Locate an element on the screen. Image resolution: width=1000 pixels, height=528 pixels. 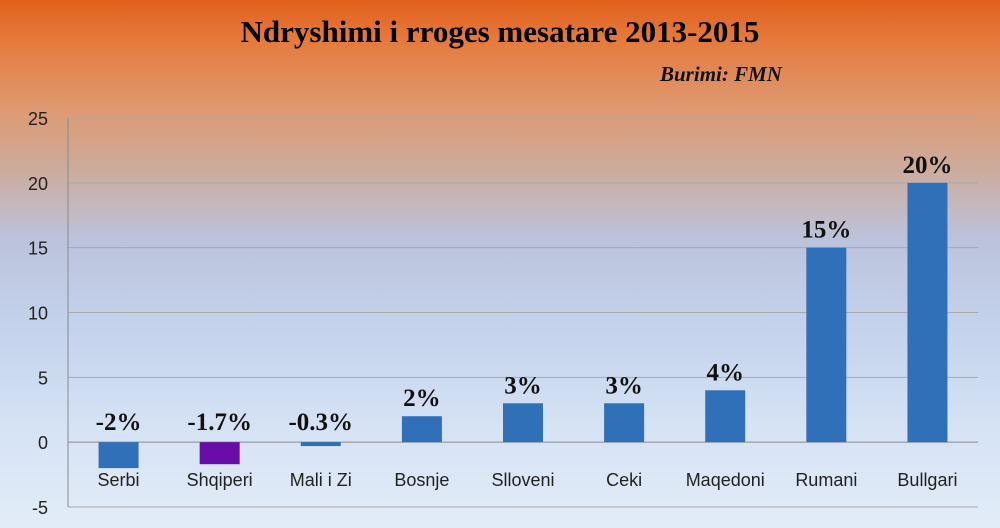
data-label: 2% is located at coordinates (422, 398).